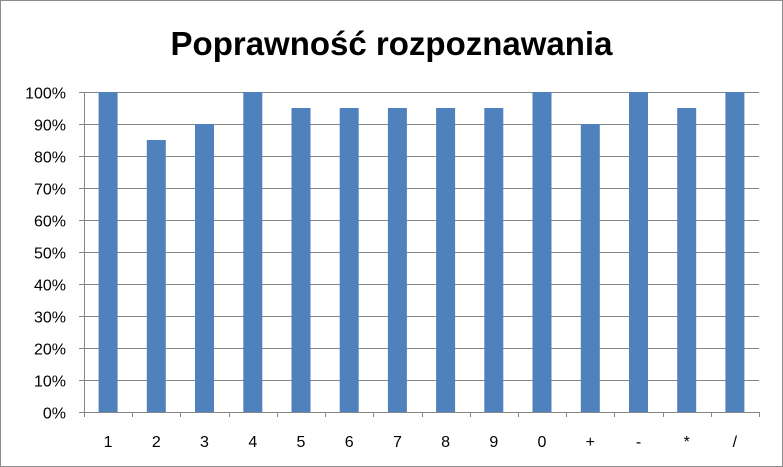  What do you see at coordinates (45, 94) in the screenshot?
I see `y-tick-label: 100%` at bounding box center [45, 94].